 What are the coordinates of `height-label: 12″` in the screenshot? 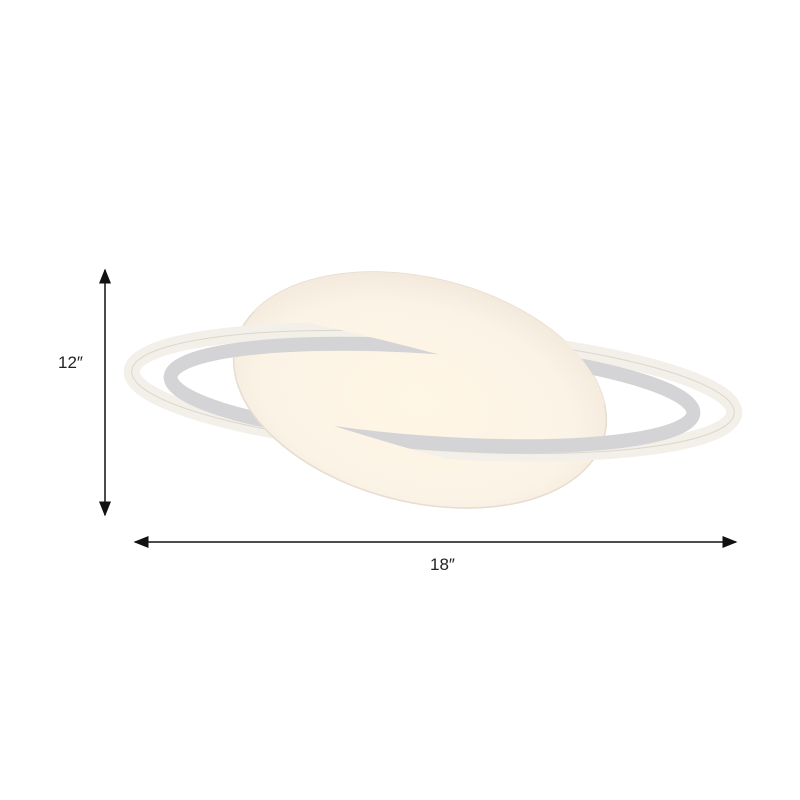 It's located at (70, 362).